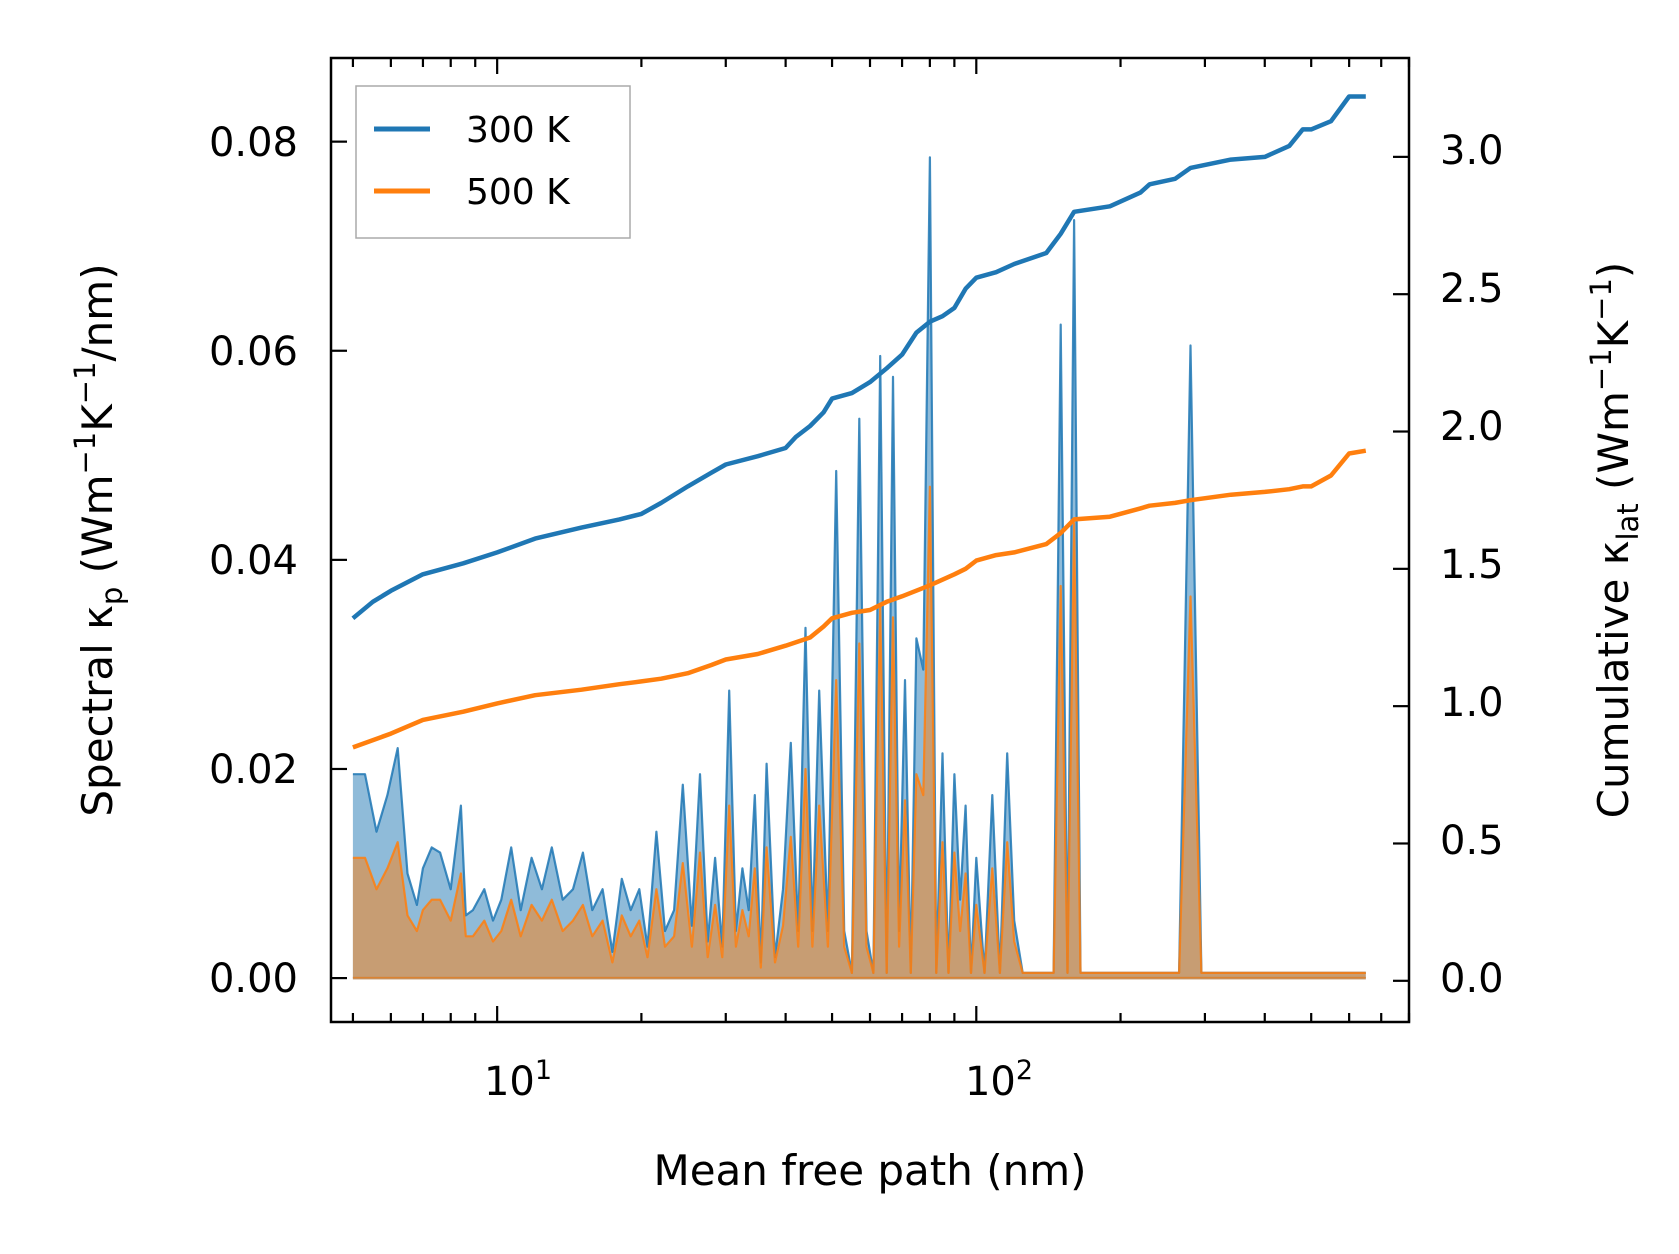 The width and height of the screenshot is (1679, 1254). What do you see at coordinates (1472, 565) in the screenshot?
I see `right-tick-label: 1.5` at bounding box center [1472, 565].